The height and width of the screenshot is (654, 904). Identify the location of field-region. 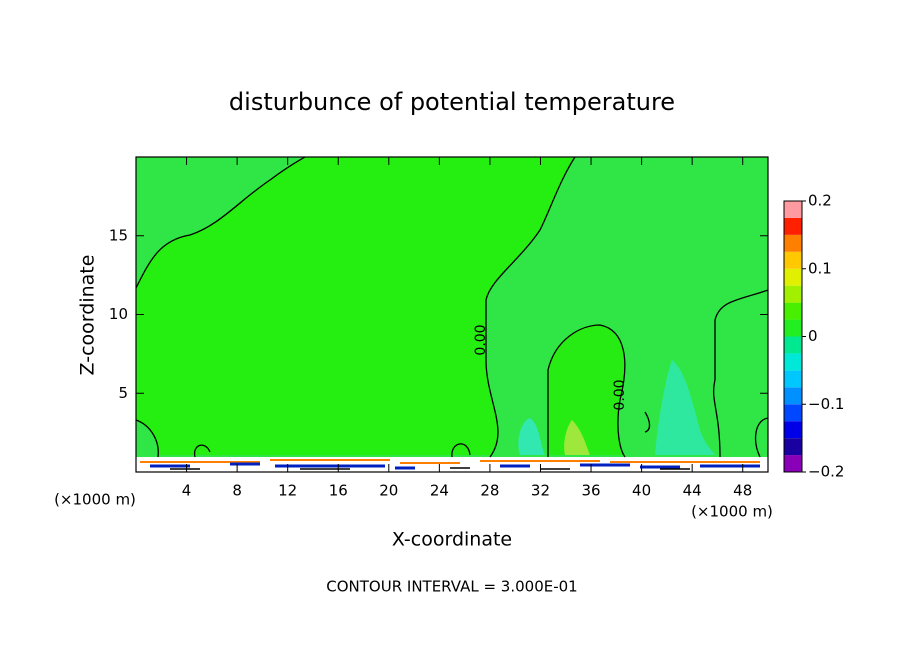
(586, 390).